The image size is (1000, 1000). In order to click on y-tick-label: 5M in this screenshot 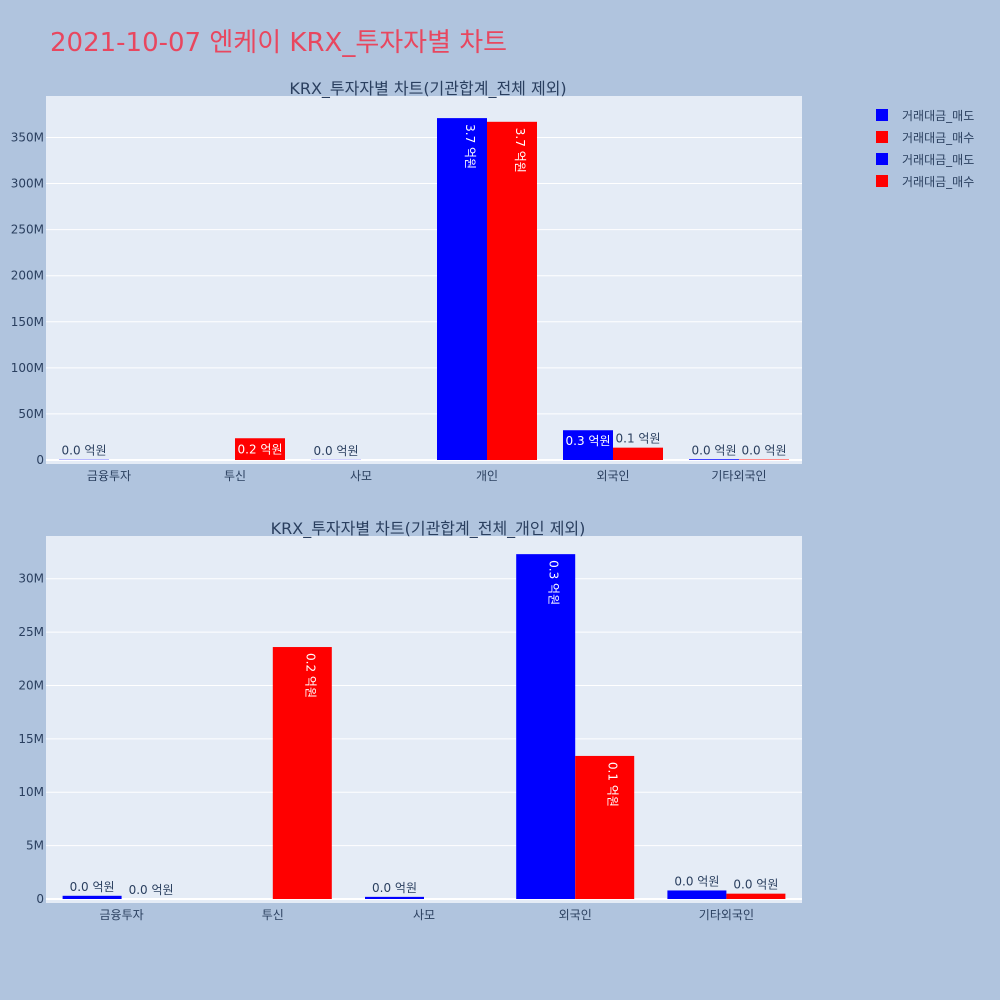, I will do `click(35, 846)`.